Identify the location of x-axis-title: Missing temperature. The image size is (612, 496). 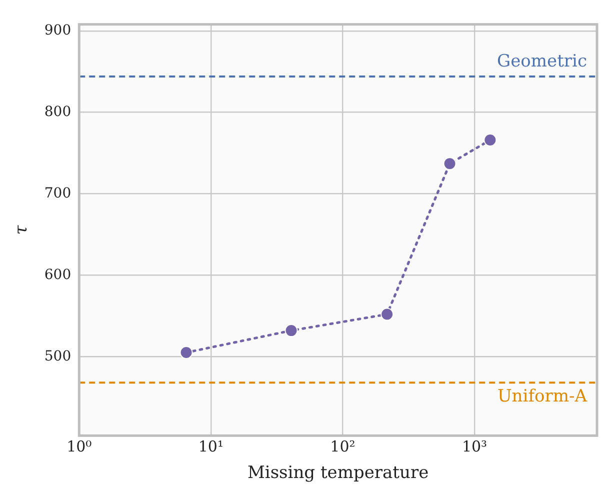
(338, 473).